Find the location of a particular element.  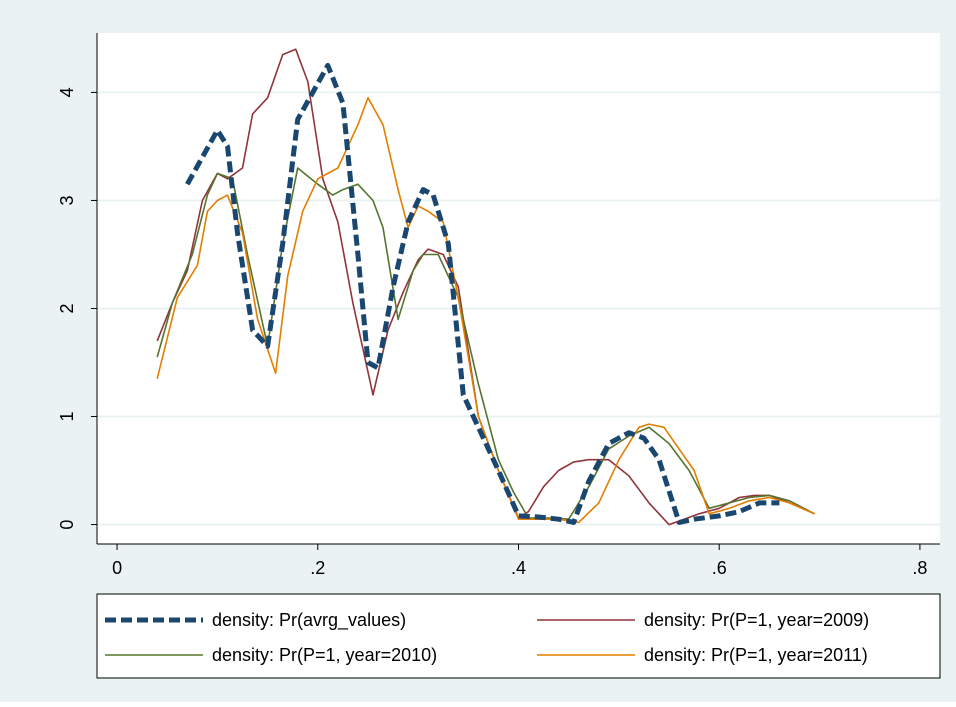

legend-item-2: density: Pr(P=1, year=2010) is located at coordinates (271, 655).